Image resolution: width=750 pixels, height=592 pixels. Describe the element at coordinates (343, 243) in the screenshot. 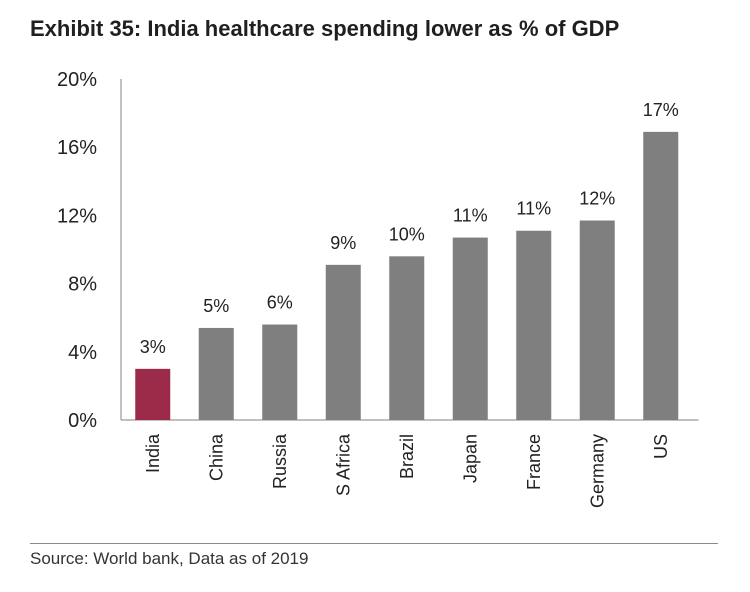

I see `data-label: 9%` at that location.